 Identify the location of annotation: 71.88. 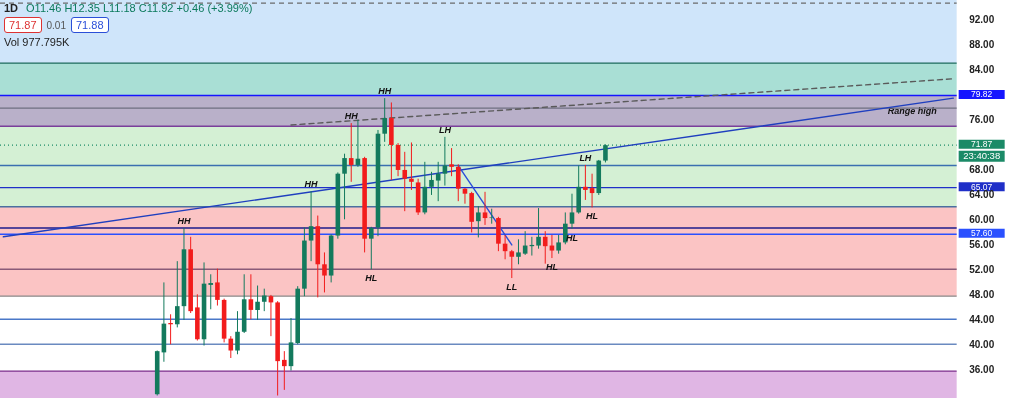
(90, 25).